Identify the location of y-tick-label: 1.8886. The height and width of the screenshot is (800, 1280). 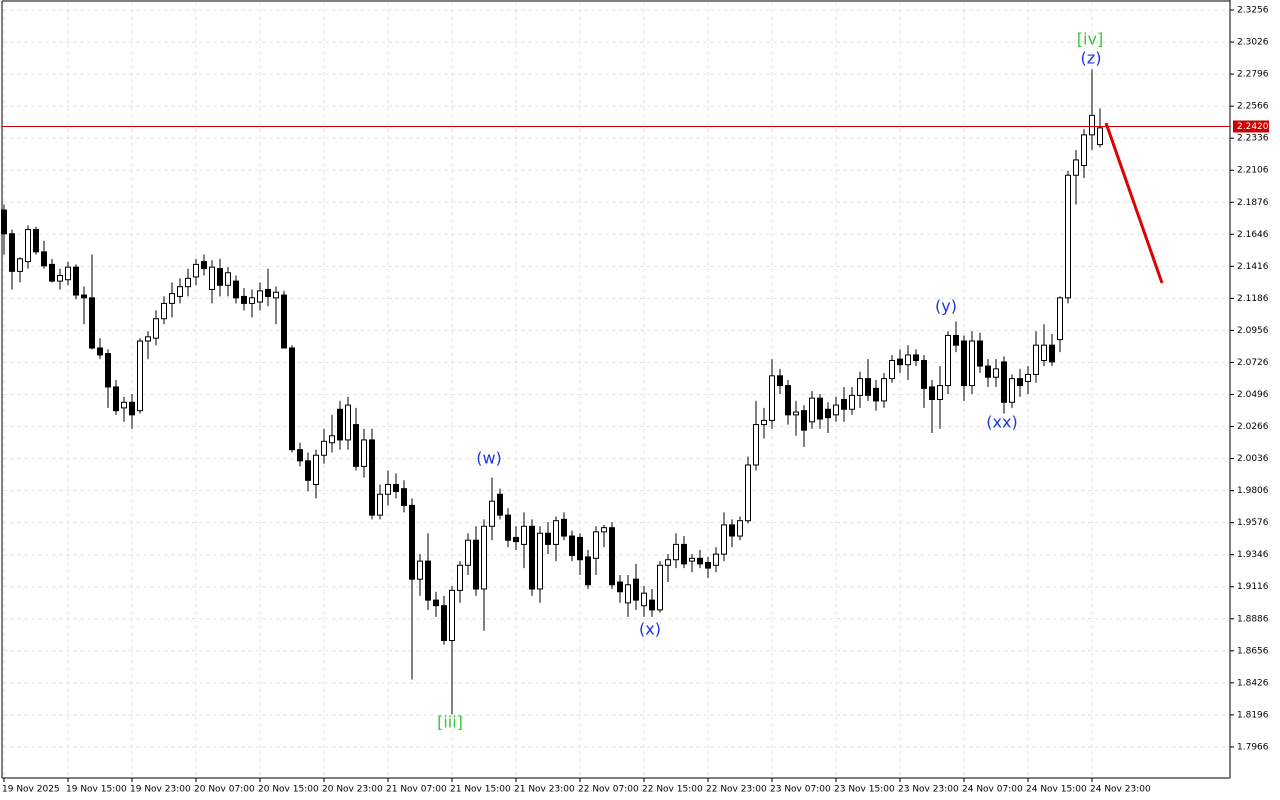
(1253, 619).